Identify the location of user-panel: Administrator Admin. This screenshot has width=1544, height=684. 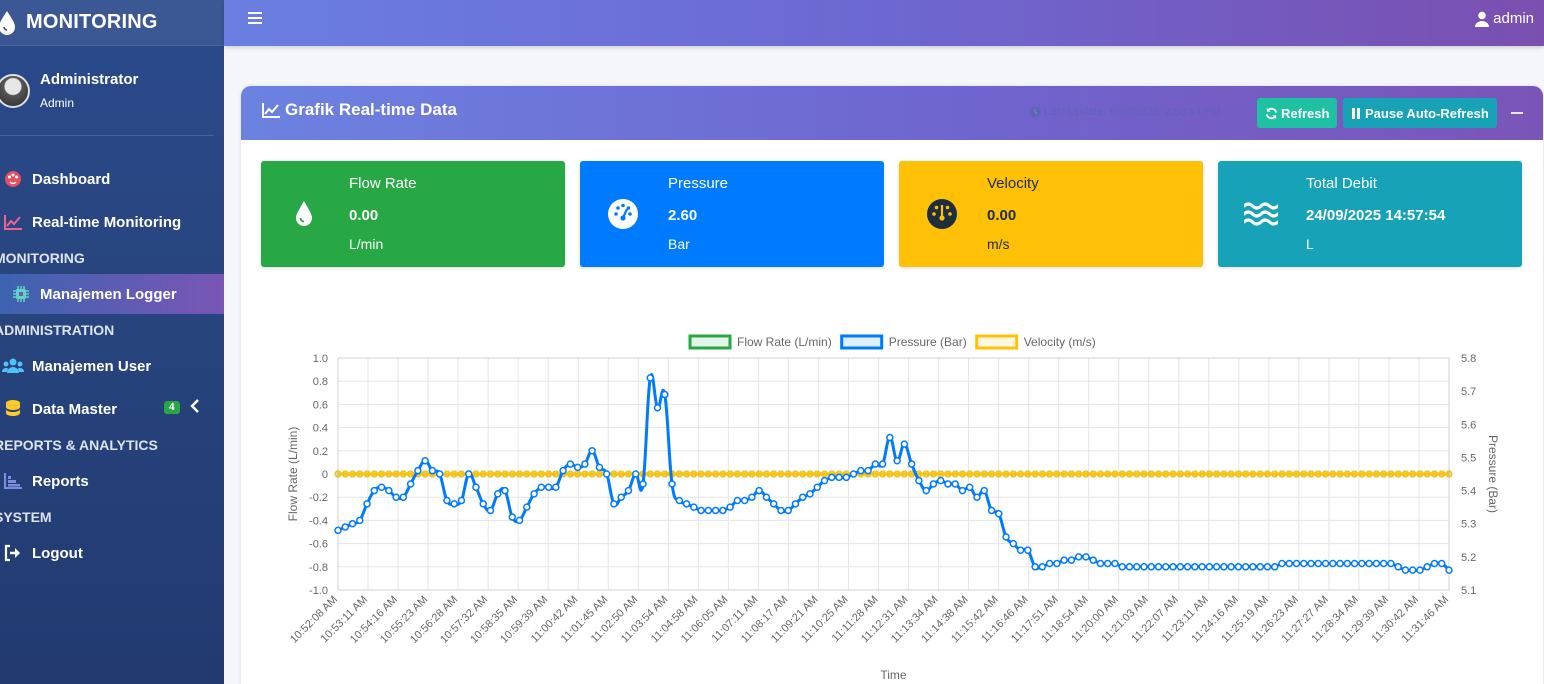
(107, 91).